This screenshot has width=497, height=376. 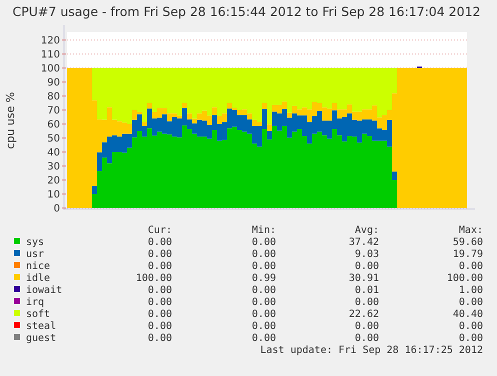 I want to click on chart-title: CPU#7 usage - from Fri Sep 28 16:15:44 2012 to Fri Sep 28 16:17:04 2012, so click(x=246, y=11).